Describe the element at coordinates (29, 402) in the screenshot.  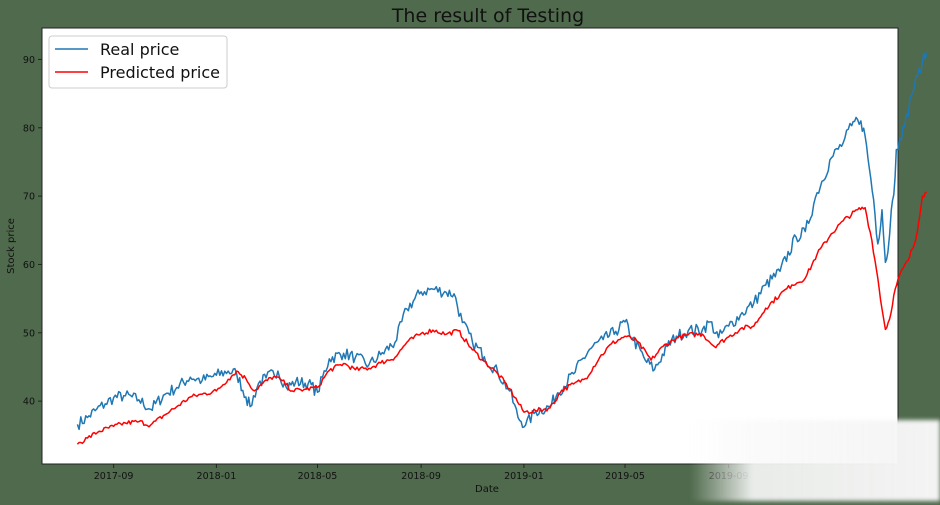
I see `y-tick-label: 40` at that location.